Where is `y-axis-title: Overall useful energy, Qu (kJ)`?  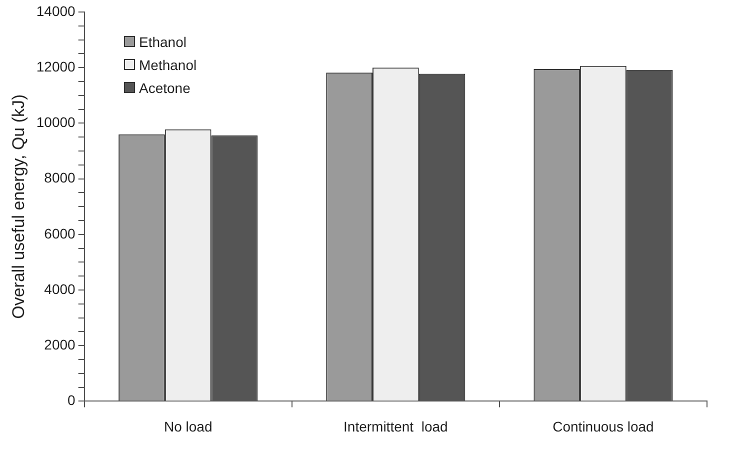
y-axis-title: Overall useful energy, Qu (kJ) is located at coordinates (18, 206).